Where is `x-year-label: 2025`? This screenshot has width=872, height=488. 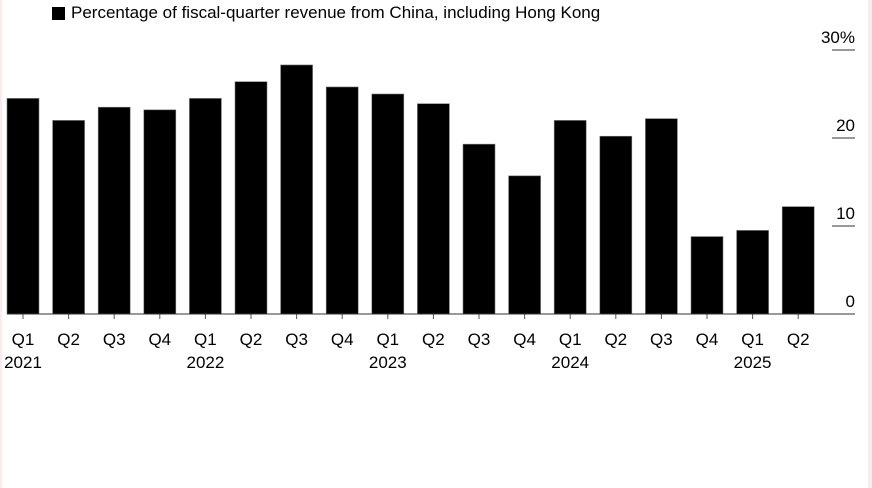
x-year-label: 2025 is located at coordinates (753, 362).